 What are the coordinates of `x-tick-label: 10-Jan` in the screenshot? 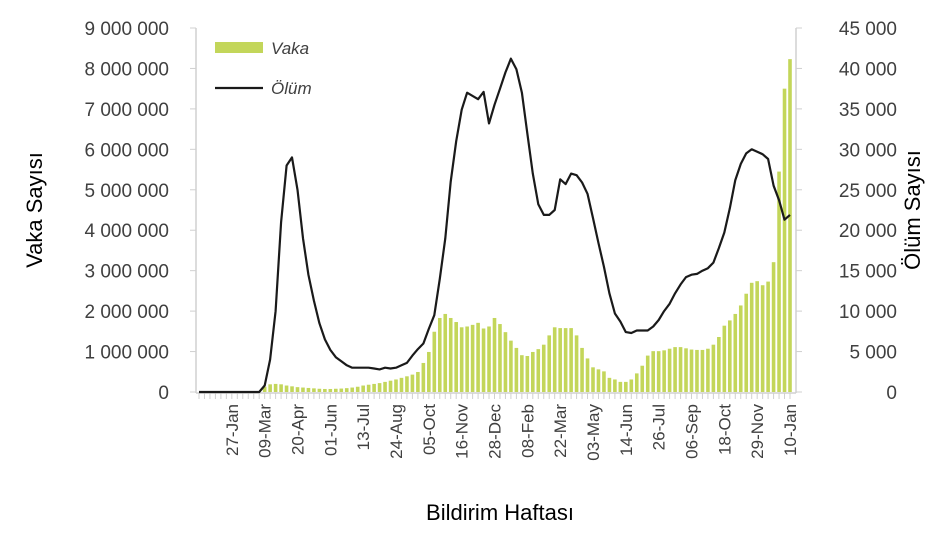 It's located at (790, 430).